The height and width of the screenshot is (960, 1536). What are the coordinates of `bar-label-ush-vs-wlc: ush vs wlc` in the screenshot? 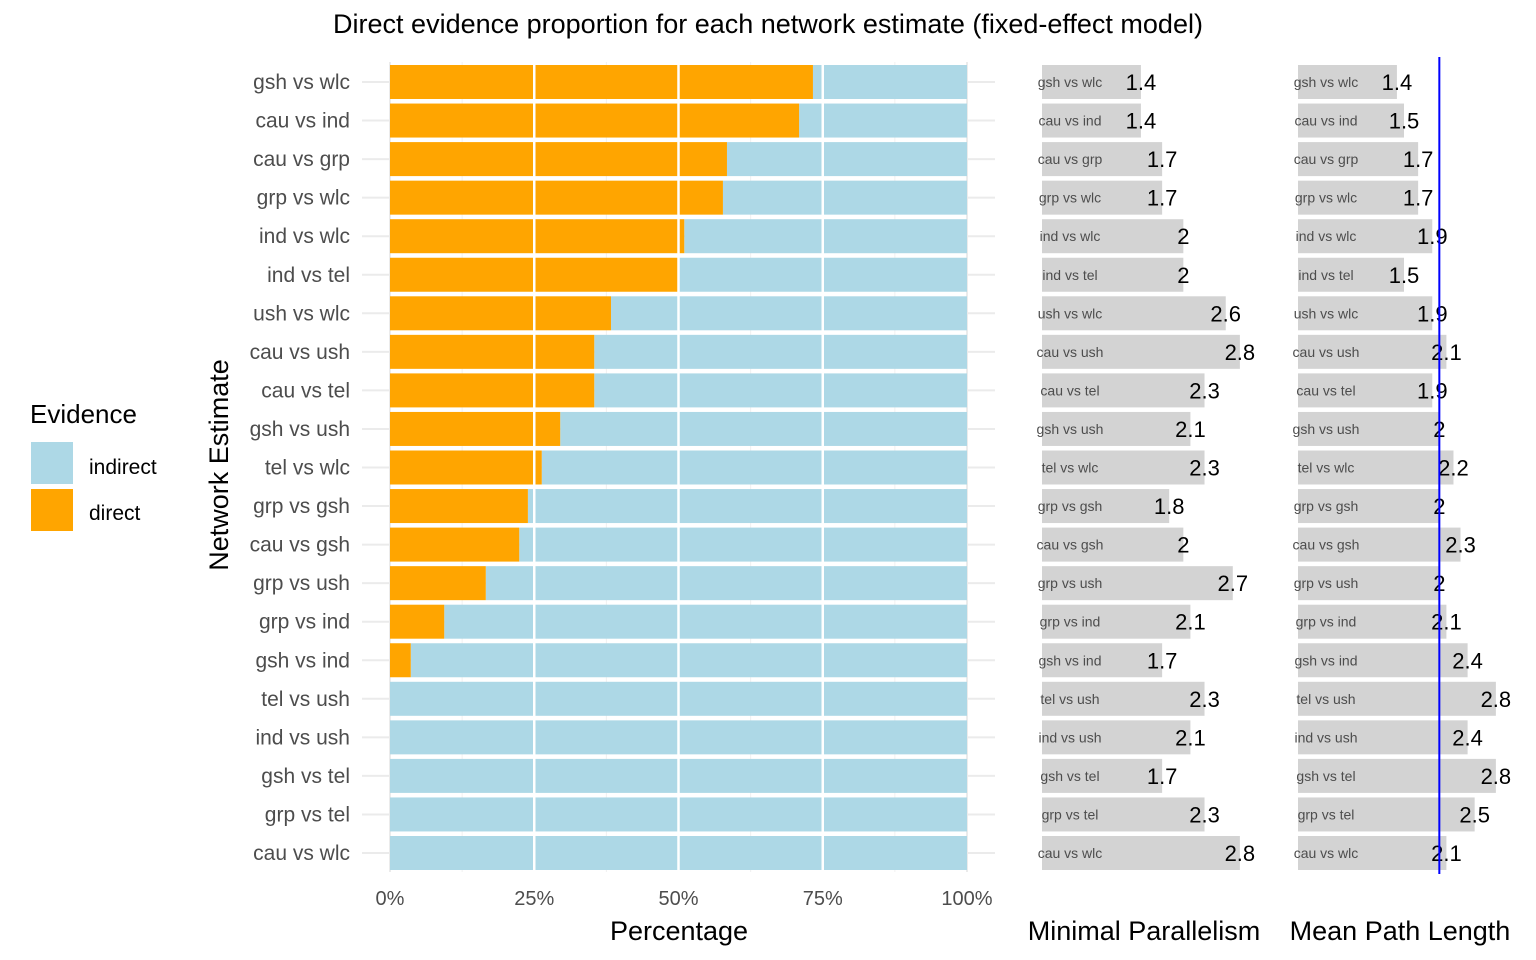 It's located at (1326, 313).